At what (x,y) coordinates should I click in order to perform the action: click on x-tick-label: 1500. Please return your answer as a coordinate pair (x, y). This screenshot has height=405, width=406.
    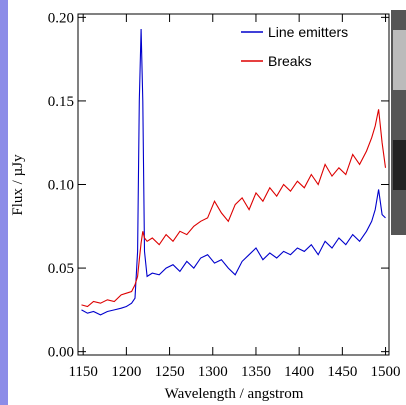
    Looking at the image, I should click on (386, 372).